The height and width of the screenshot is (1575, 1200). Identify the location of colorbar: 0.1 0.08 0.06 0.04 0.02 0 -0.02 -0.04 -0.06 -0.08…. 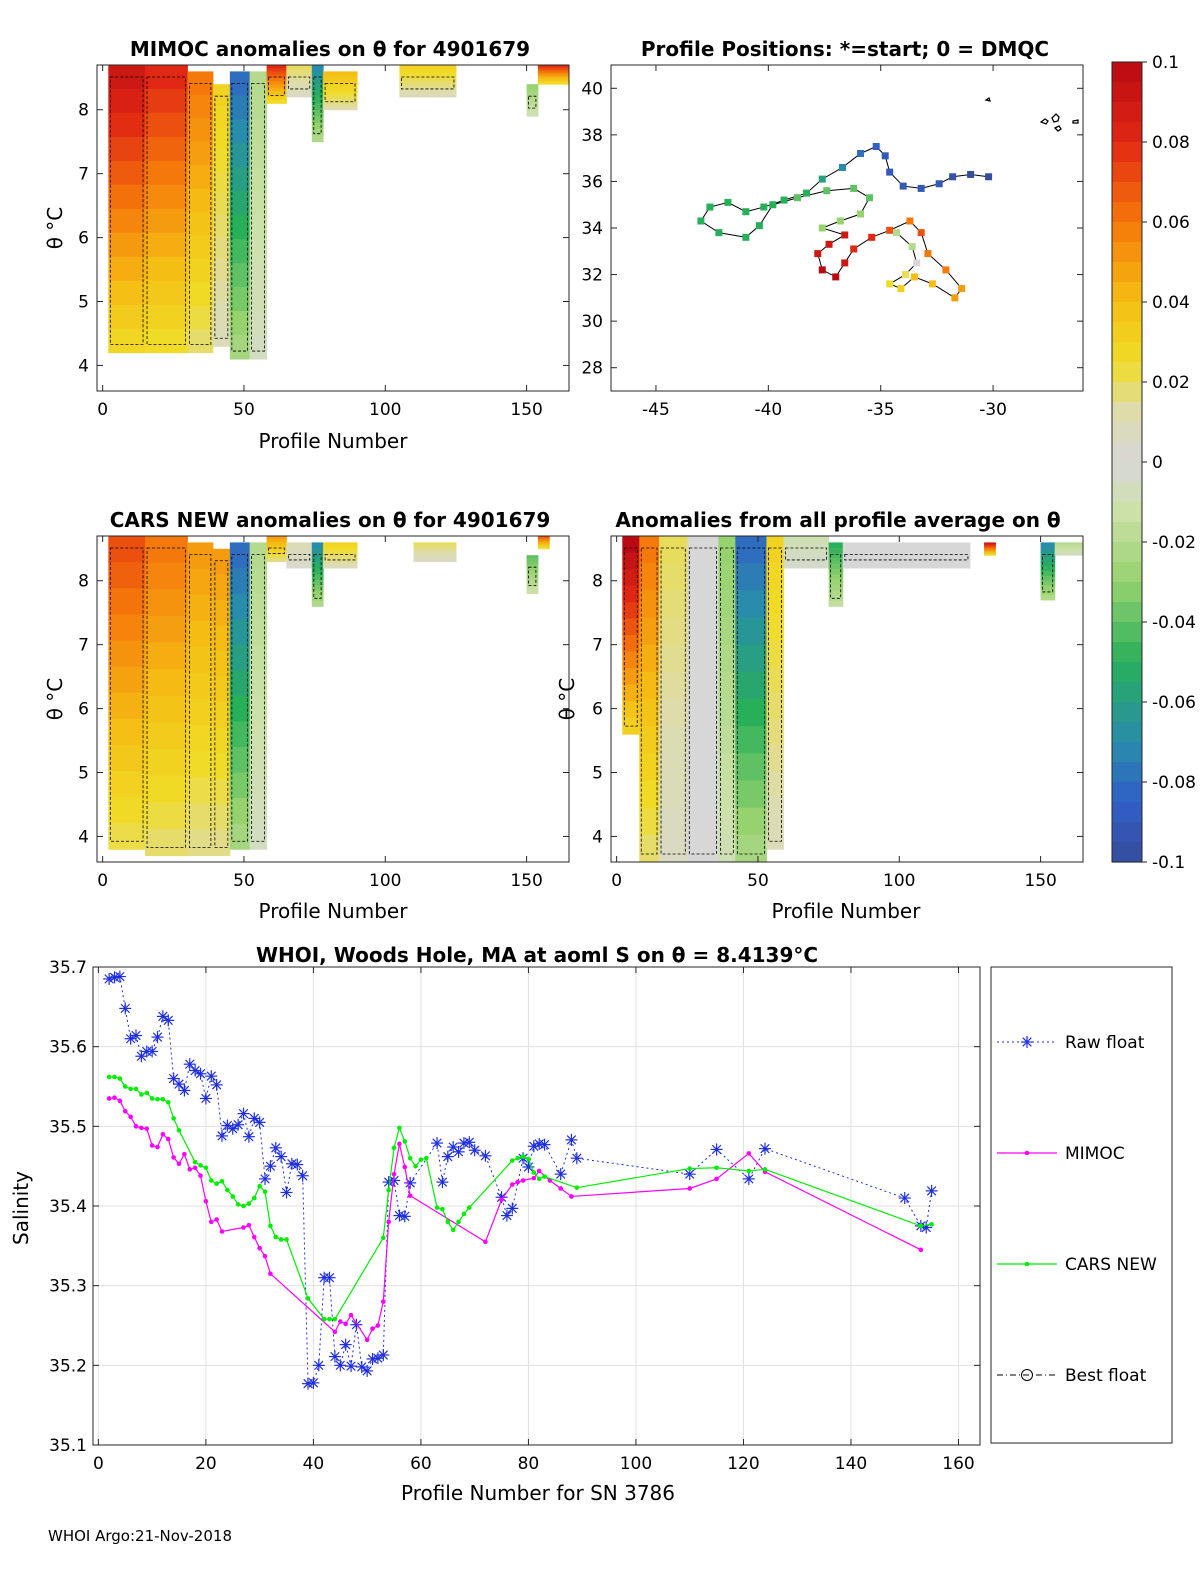
(1153, 463).